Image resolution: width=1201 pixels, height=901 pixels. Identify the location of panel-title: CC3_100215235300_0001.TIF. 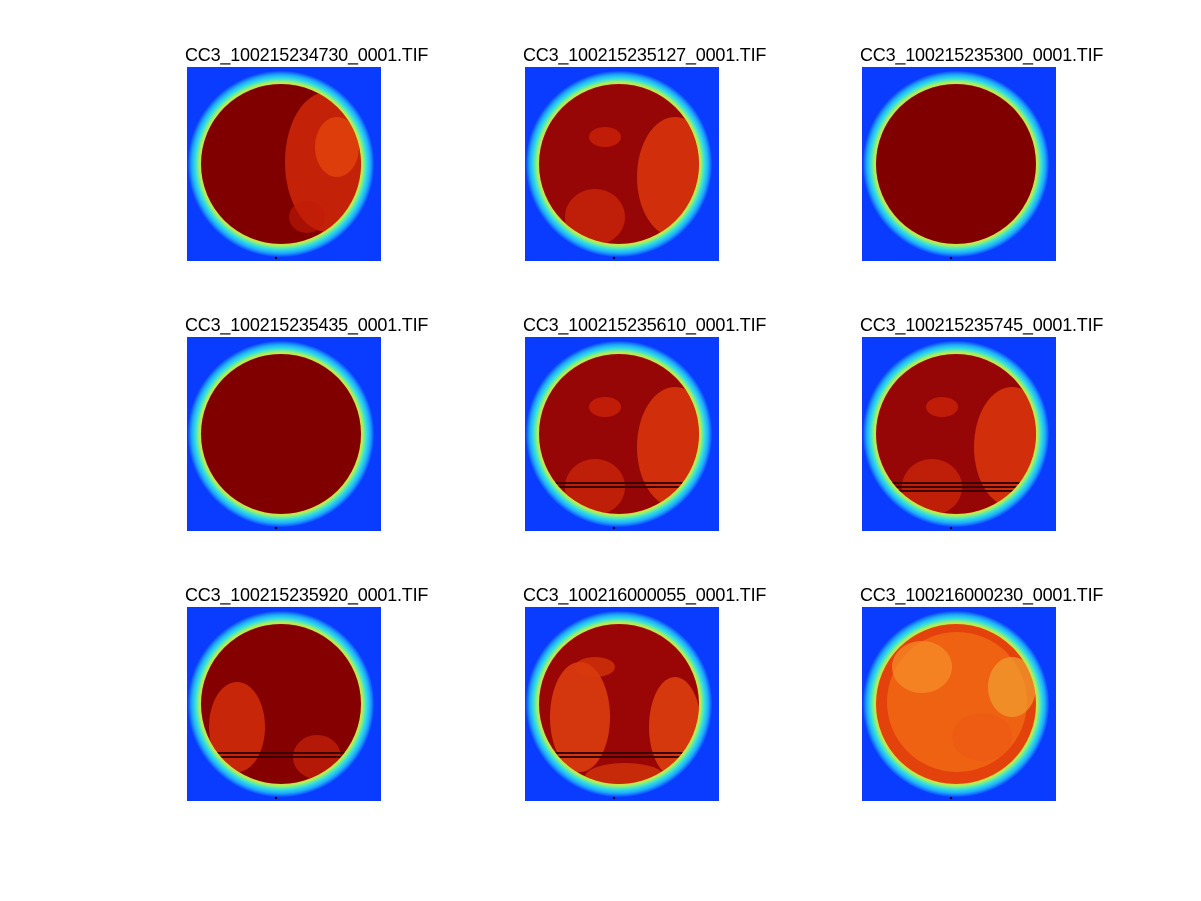
(982, 55).